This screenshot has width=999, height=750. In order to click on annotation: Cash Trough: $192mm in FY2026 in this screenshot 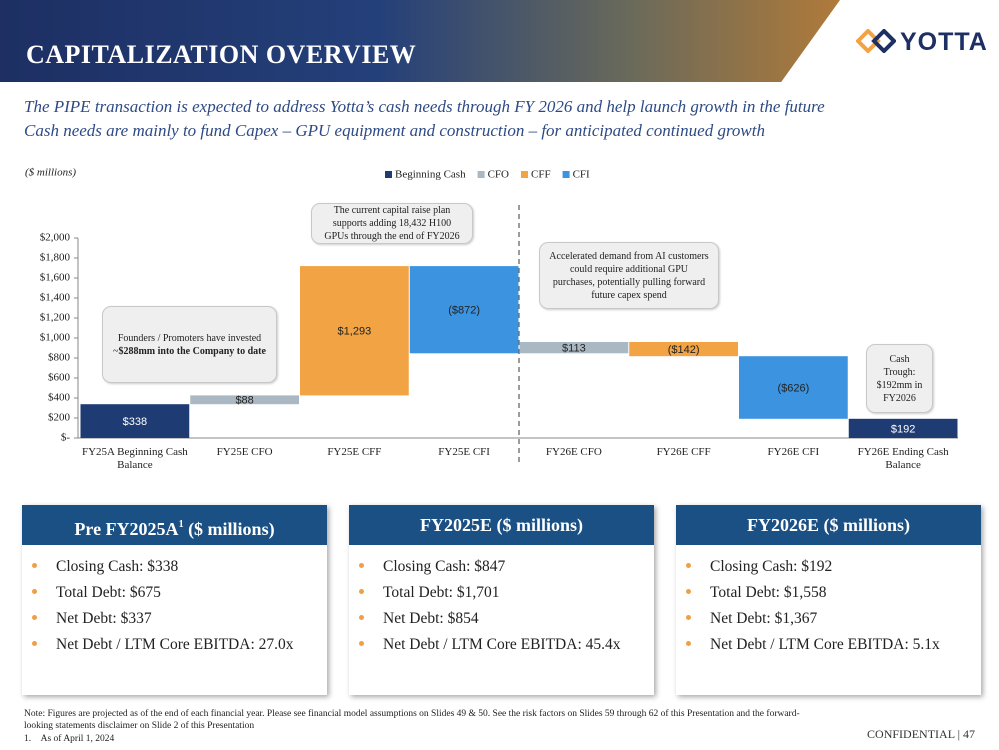, I will do `click(899, 378)`.